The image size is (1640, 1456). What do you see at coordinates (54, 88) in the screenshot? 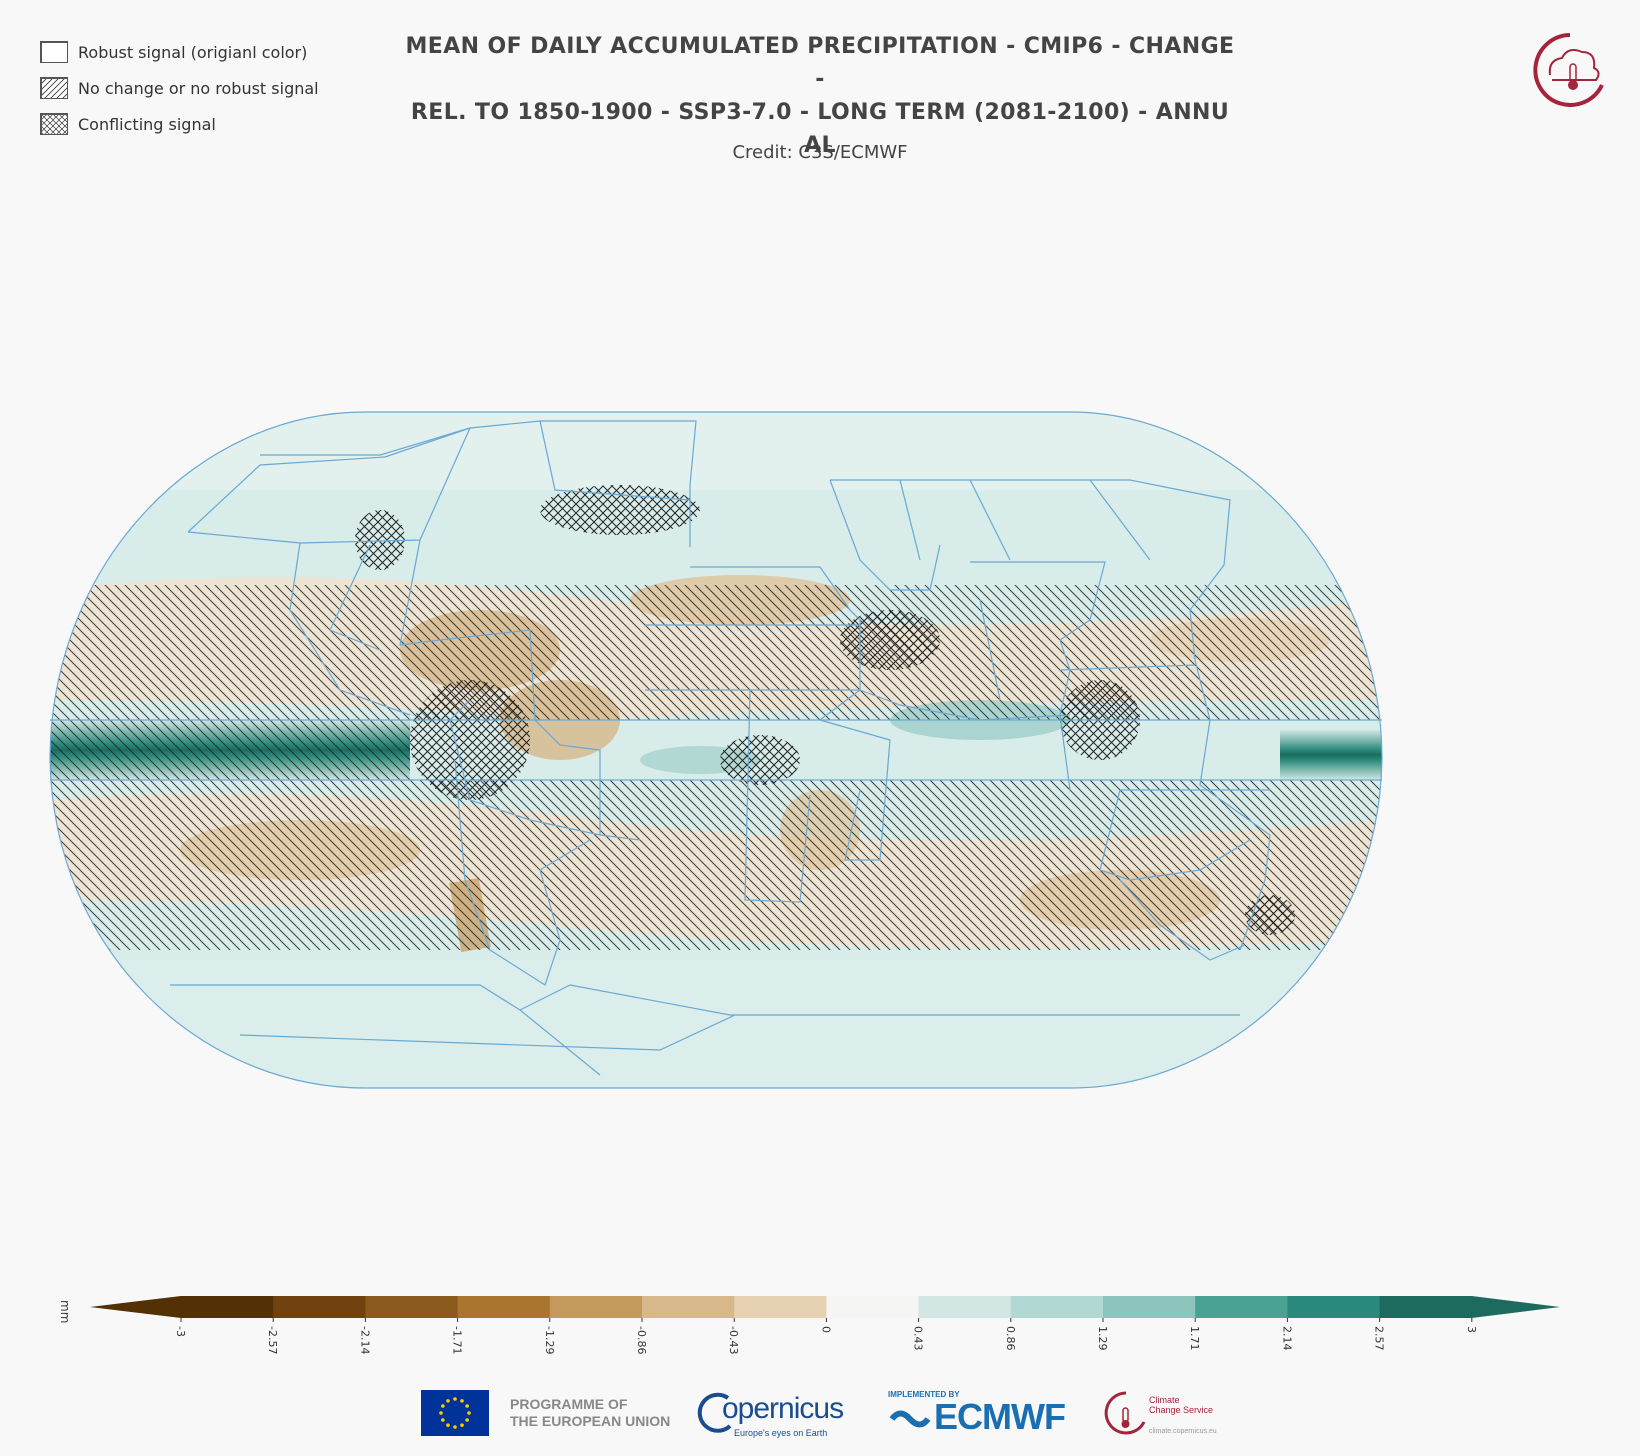
I see `hatch-swatch` at bounding box center [54, 88].